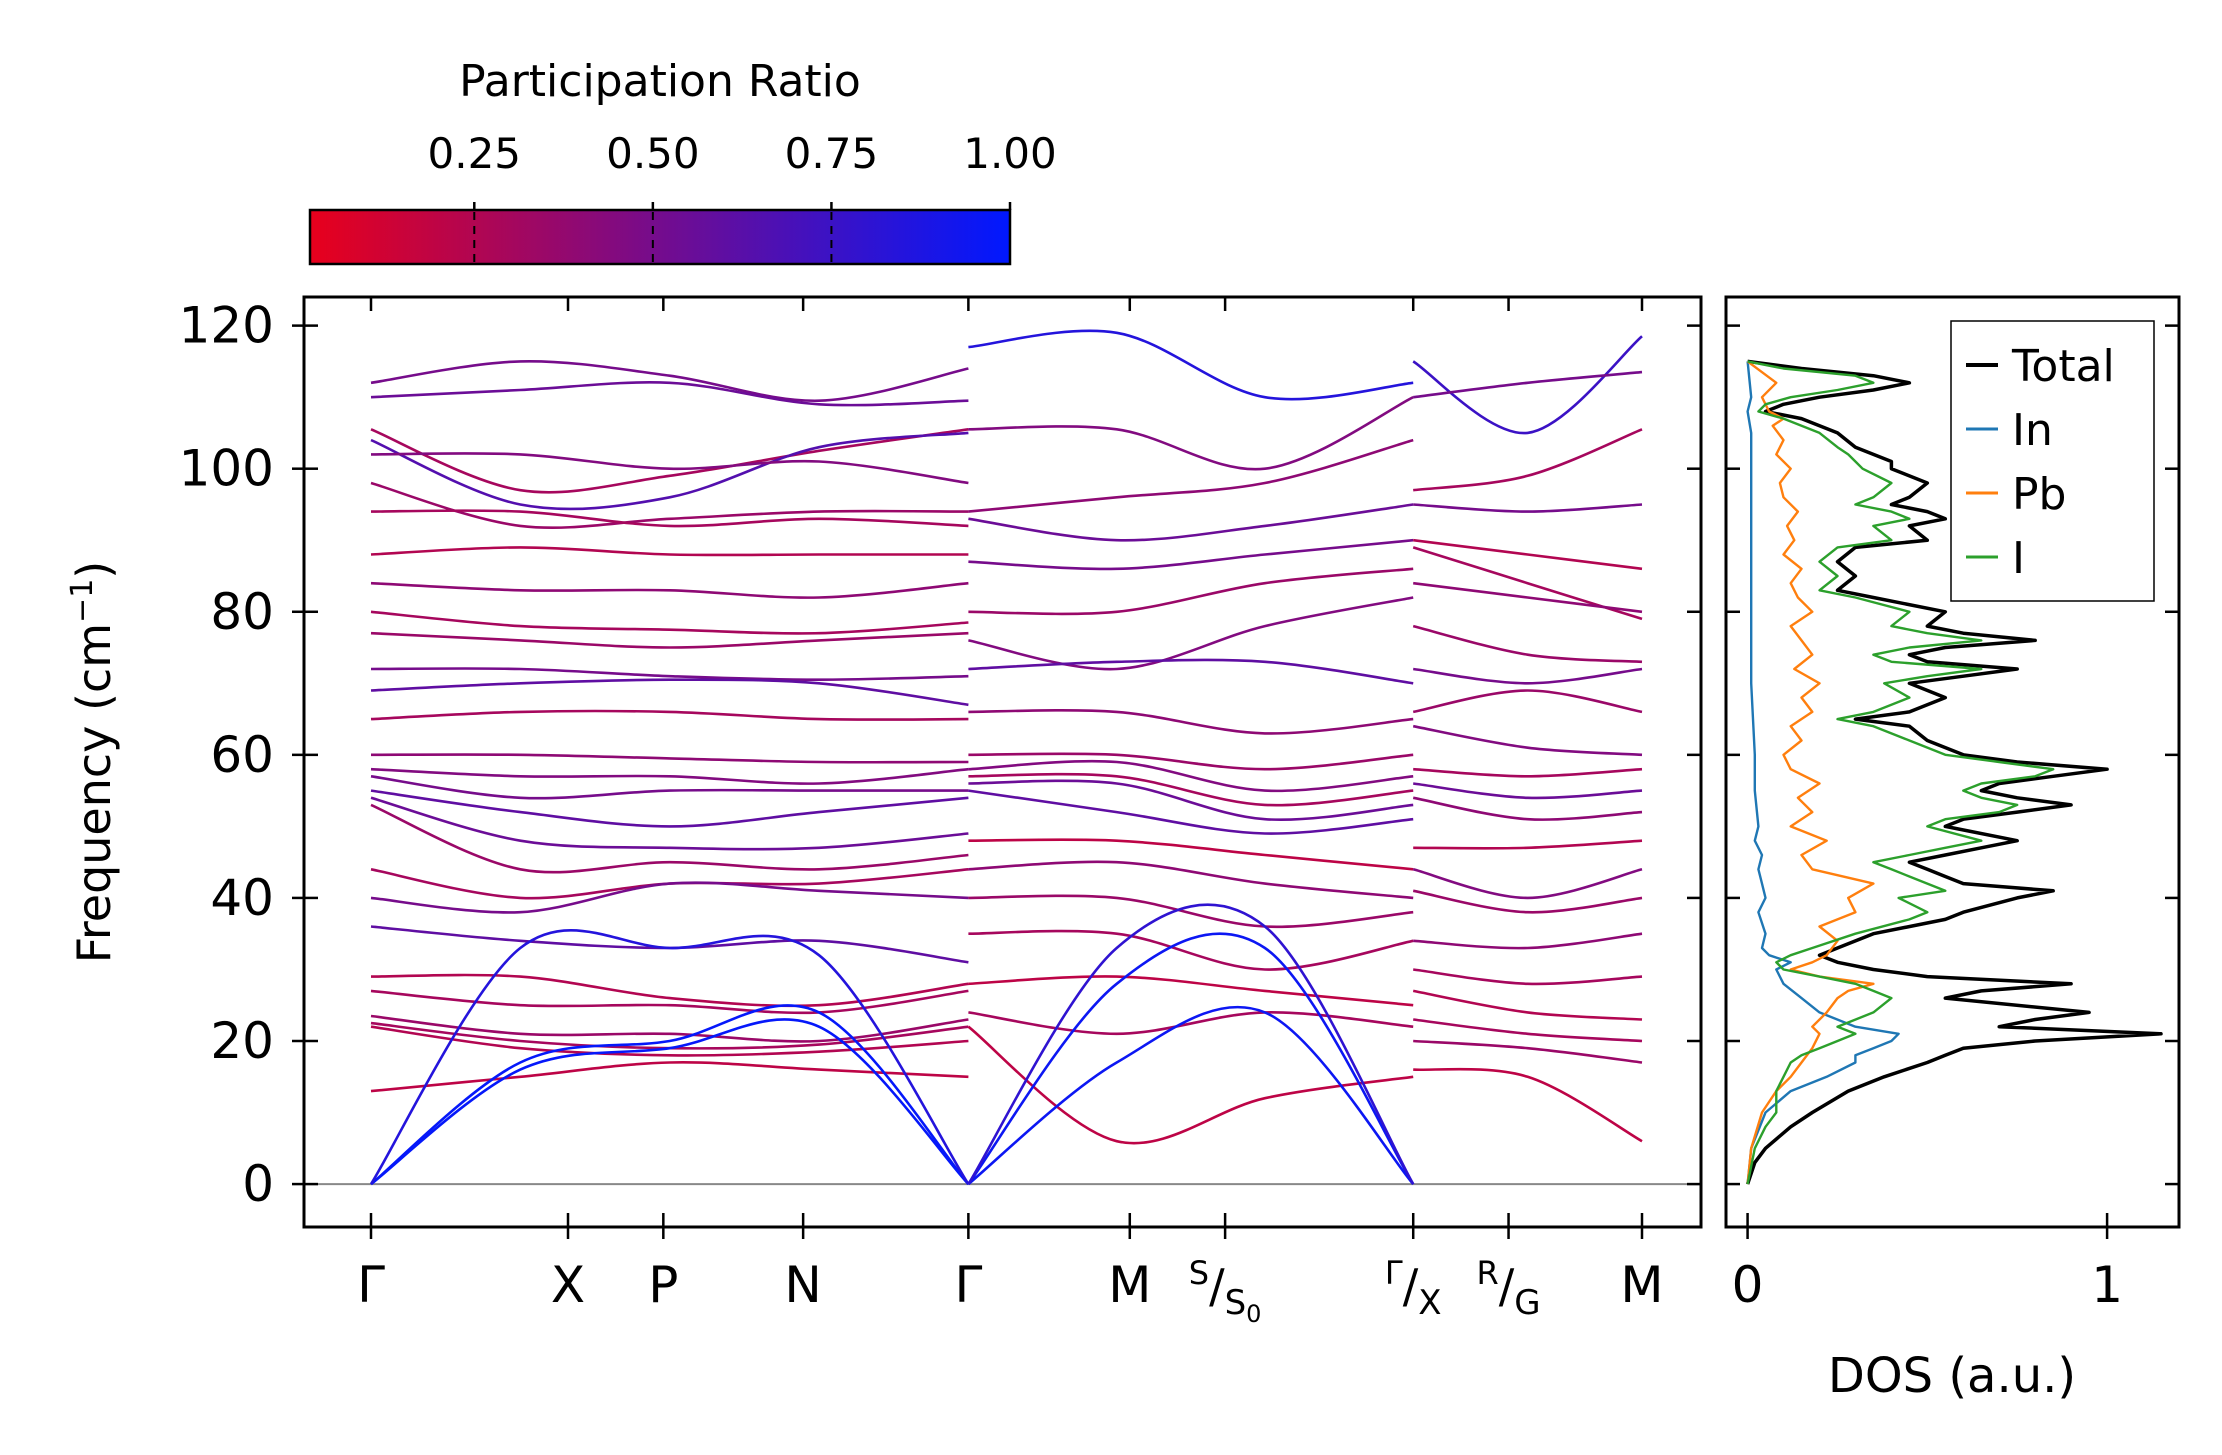 This screenshot has height=1455, width=2222. I want to click on dos-x-axis-label: DOS (a.u.), so click(1952, 1376).